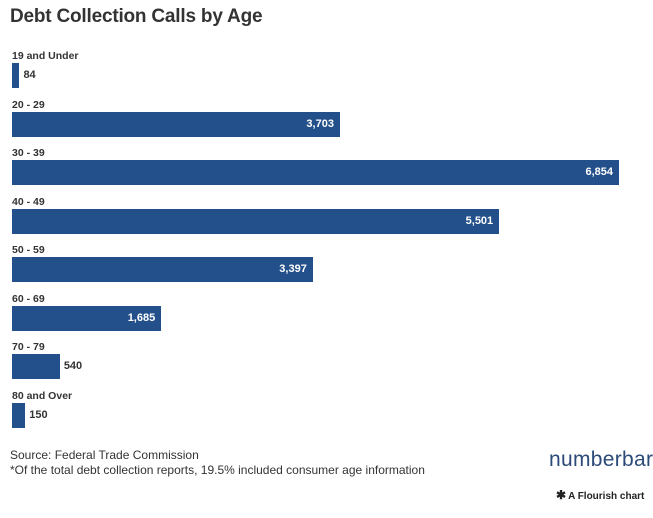 This screenshot has width=653, height=518. What do you see at coordinates (141, 317) in the screenshot?
I see `data-label: 1,685` at bounding box center [141, 317].